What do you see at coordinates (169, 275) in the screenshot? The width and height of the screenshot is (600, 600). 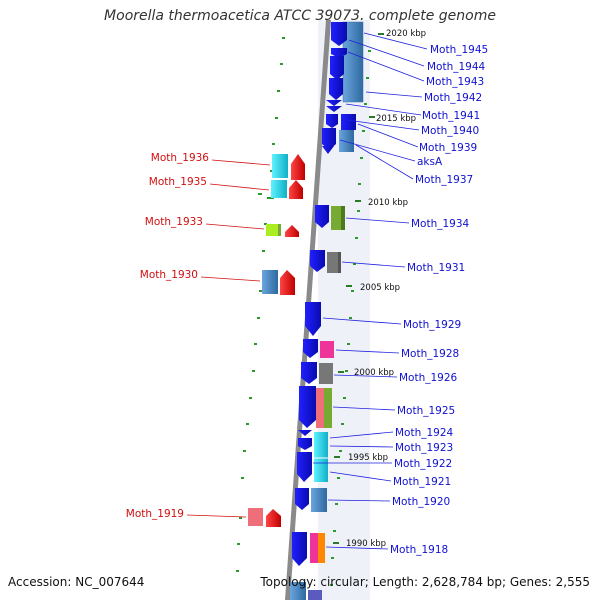 I see `gene-label-moth-1930: Moth_1930` at bounding box center [169, 275].